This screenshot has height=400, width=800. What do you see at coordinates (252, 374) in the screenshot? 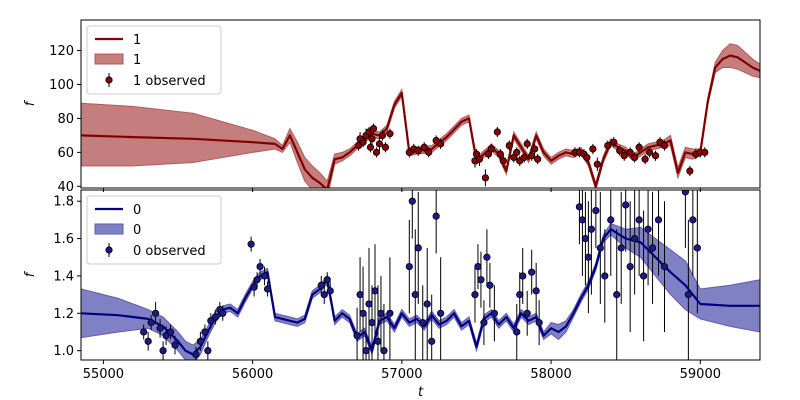
I see `x-tick-label: 56000` at bounding box center [252, 374].